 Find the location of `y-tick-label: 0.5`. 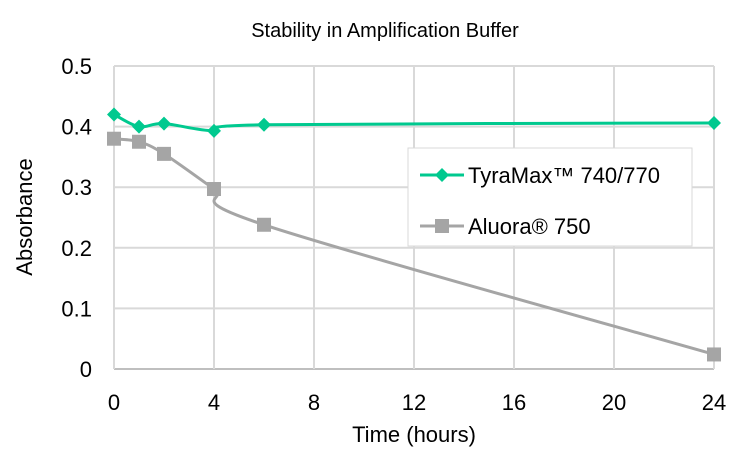

y-tick-label: 0.5 is located at coordinates (76, 66).